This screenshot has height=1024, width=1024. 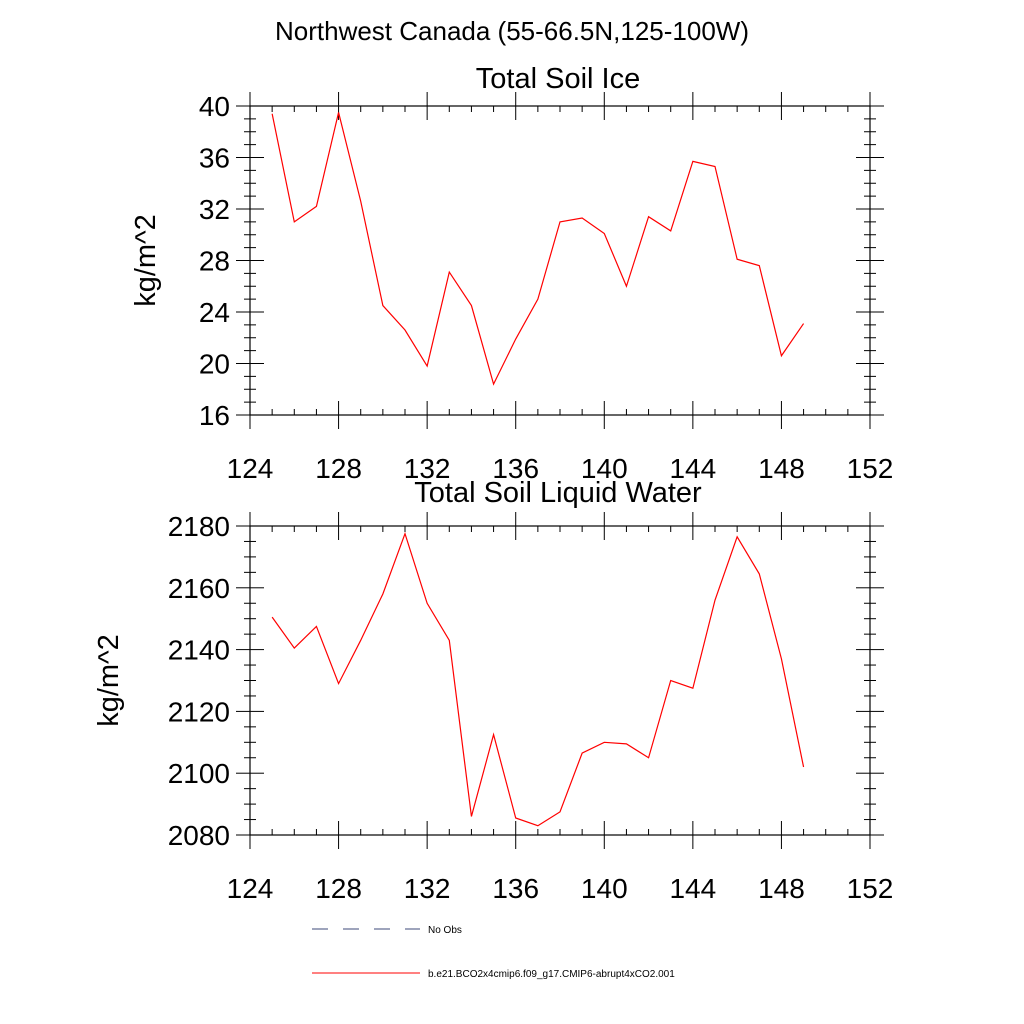 What do you see at coordinates (445, 930) in the screenshot?
I see `legend-label: No Obs` at bounding box center [445, 930].